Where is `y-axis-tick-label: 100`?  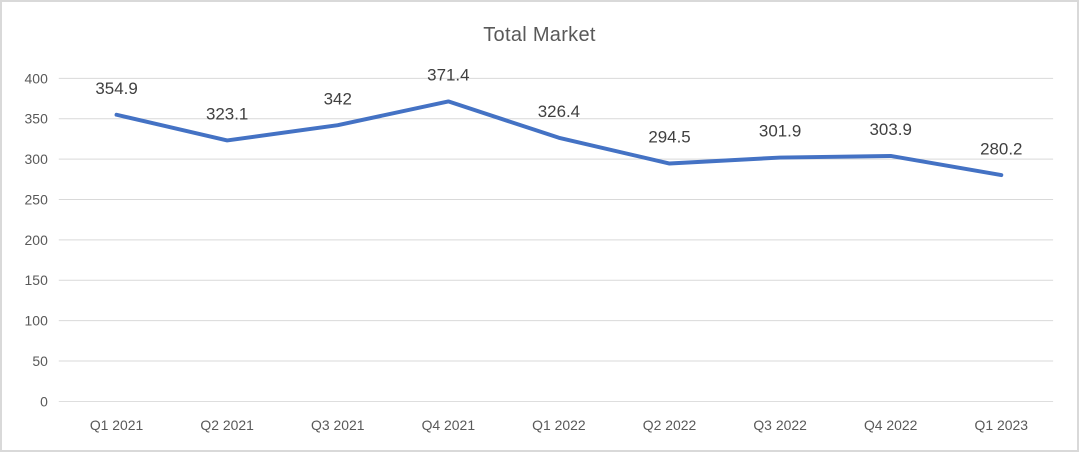
y-axis-tick-label: 100 is located at coordinates (37, 321).